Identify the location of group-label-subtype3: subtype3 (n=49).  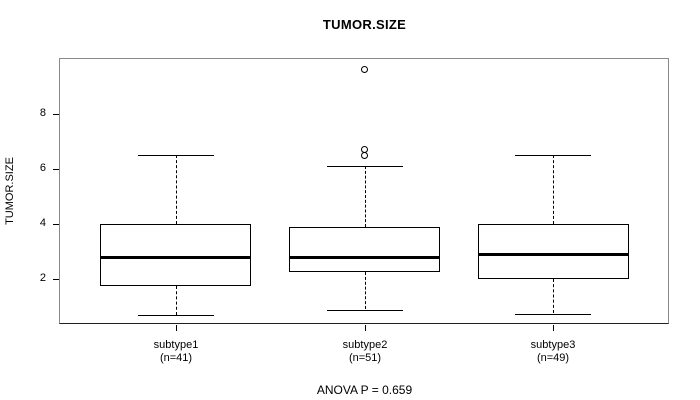
(553, 352).